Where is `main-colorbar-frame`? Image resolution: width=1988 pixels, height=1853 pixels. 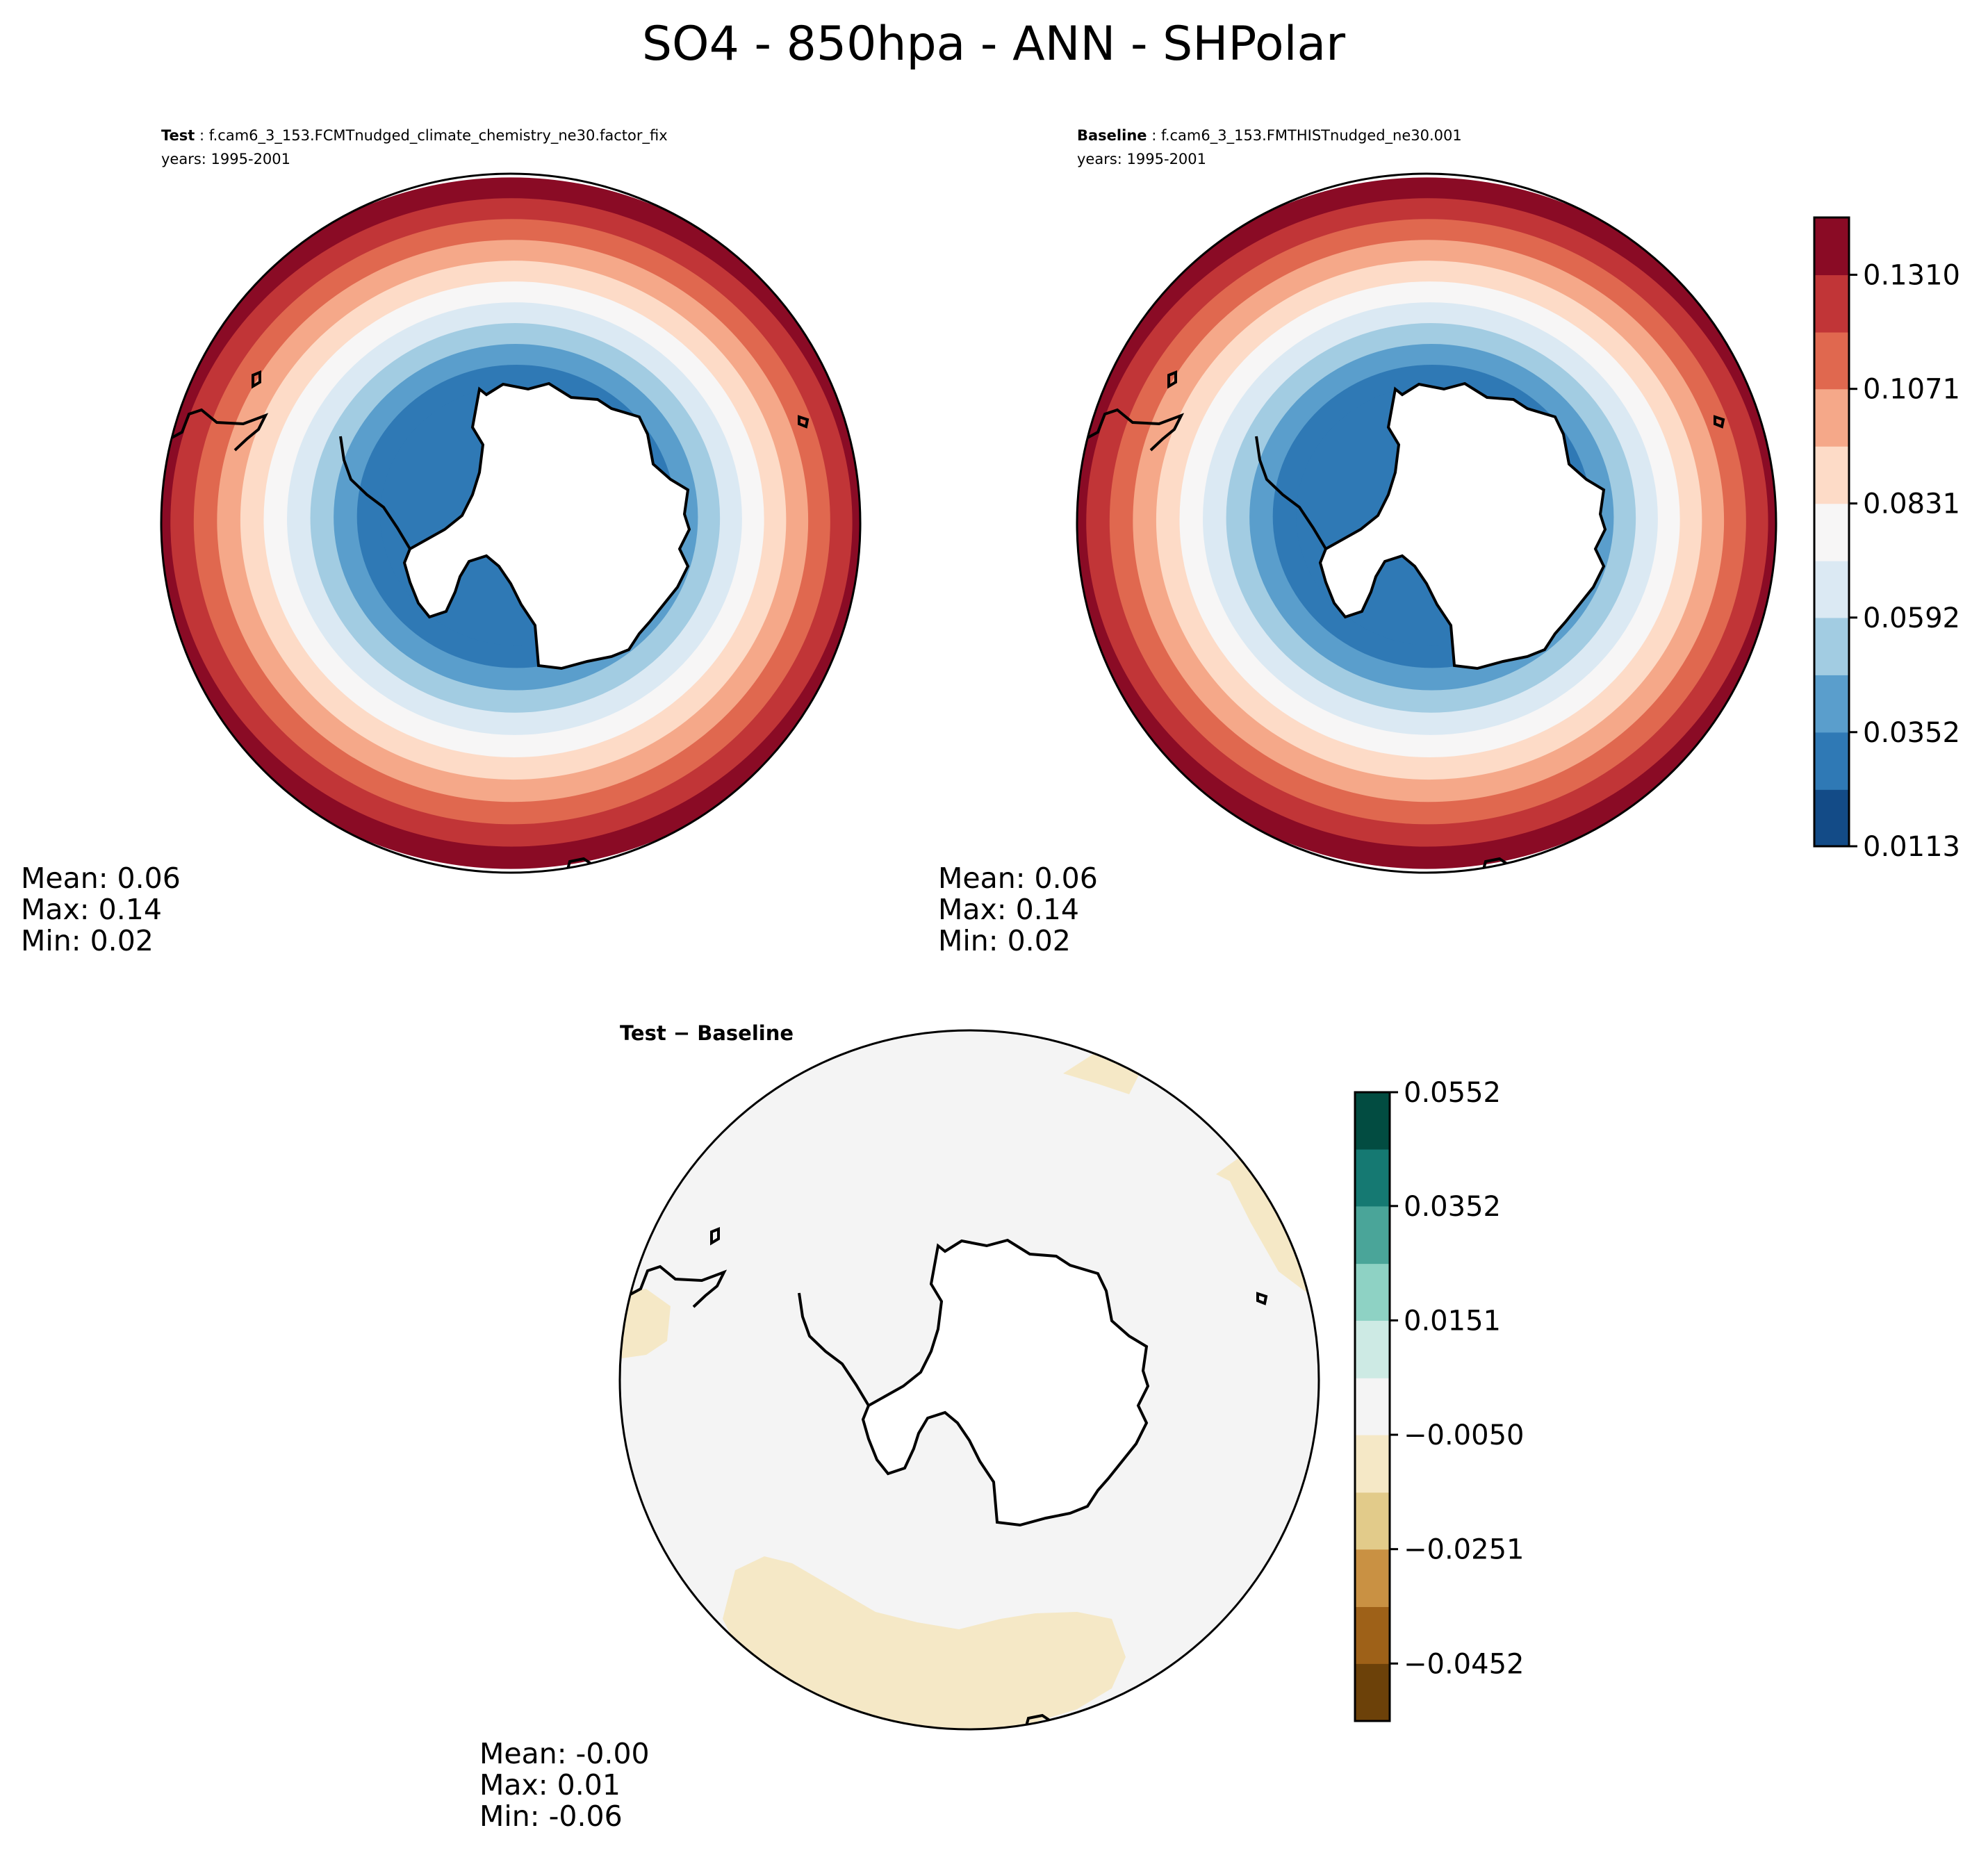 main-colorbar-frame is located at coordinates (1831, 532).